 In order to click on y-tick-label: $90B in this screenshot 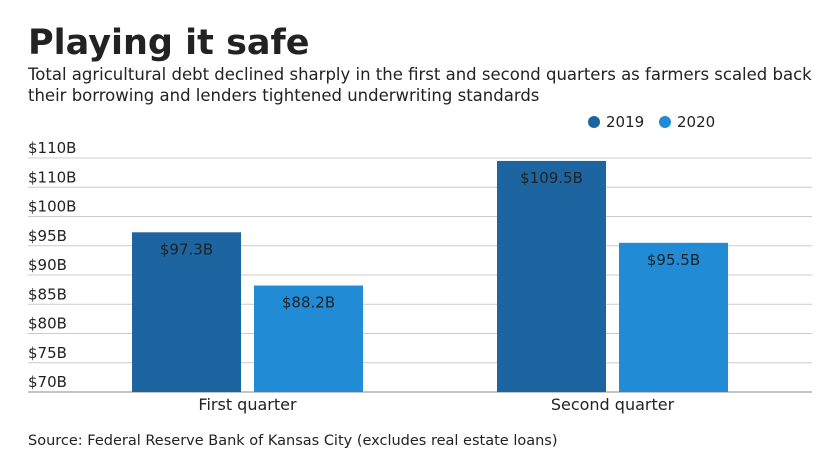, I will do `click(47, 265)`.